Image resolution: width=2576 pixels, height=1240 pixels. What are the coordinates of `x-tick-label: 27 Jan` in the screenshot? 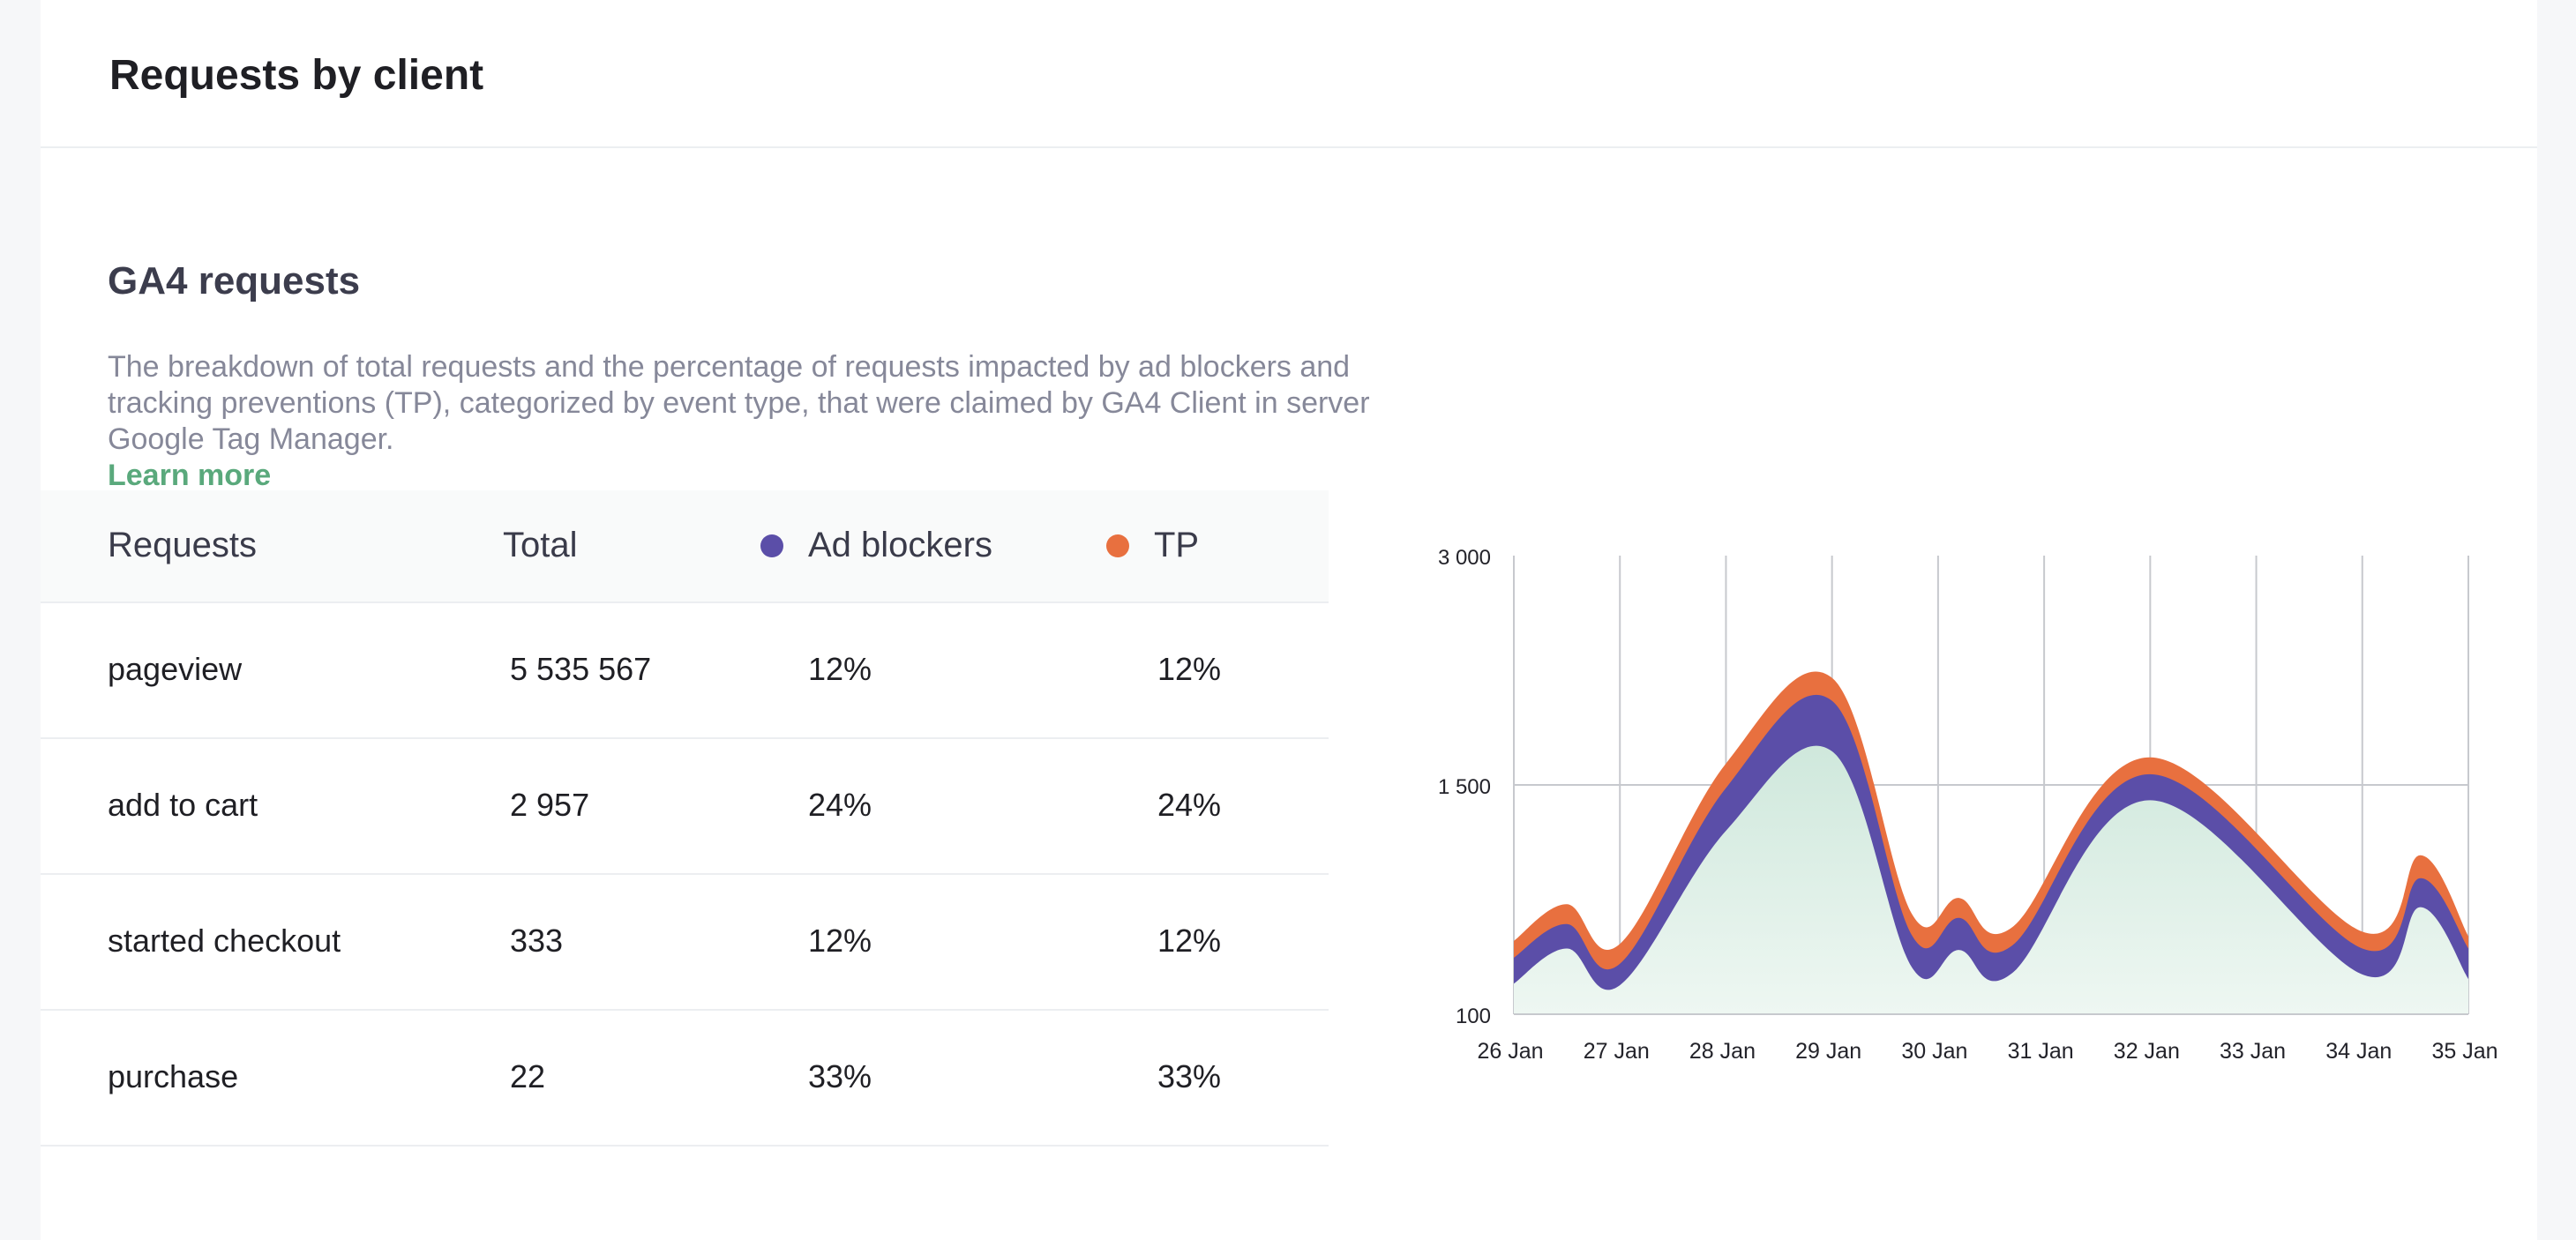 It's located at (1617, 1051).